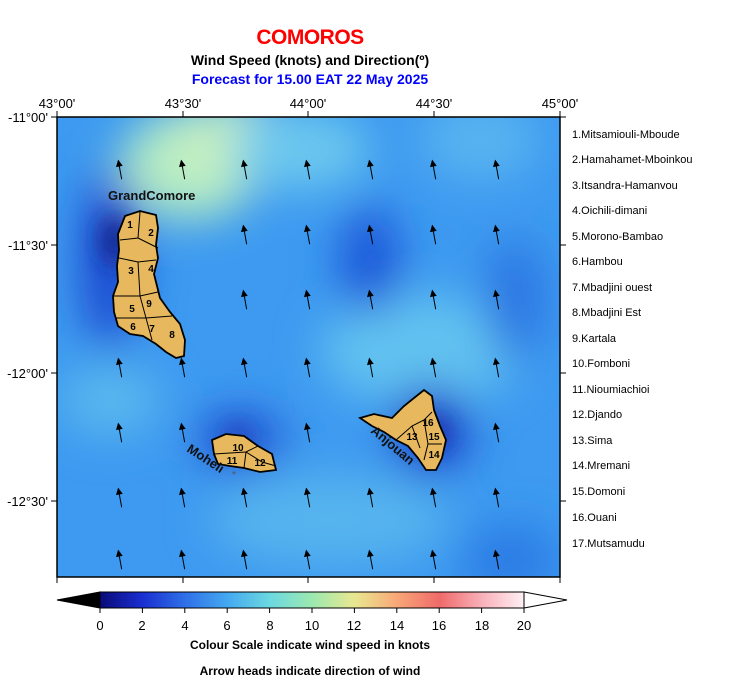 The width and height of the screenshot is (750, 700). What do you see at coordinates (238, 448) in the screenshot?
I see `region-number: 10` at bounding box center [238, 448].